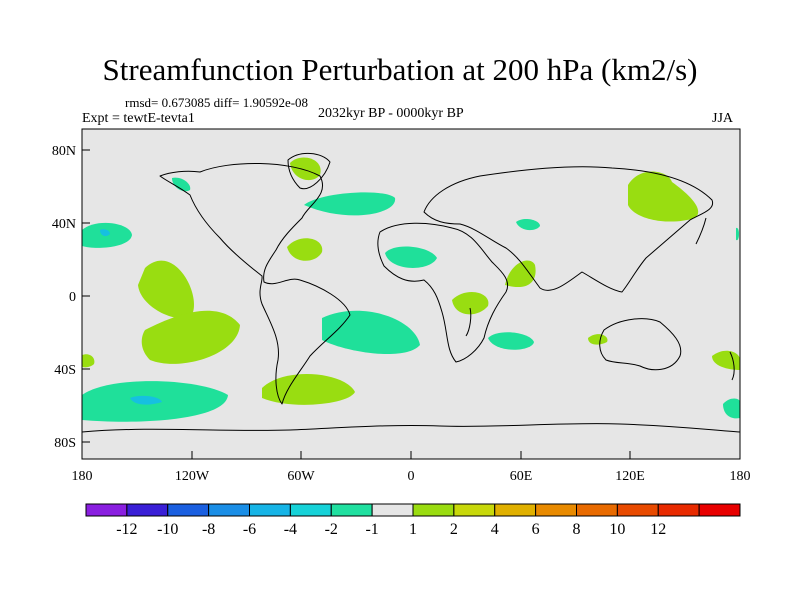  I want to click on lon-tick-label: 120E, so click(630, 476).